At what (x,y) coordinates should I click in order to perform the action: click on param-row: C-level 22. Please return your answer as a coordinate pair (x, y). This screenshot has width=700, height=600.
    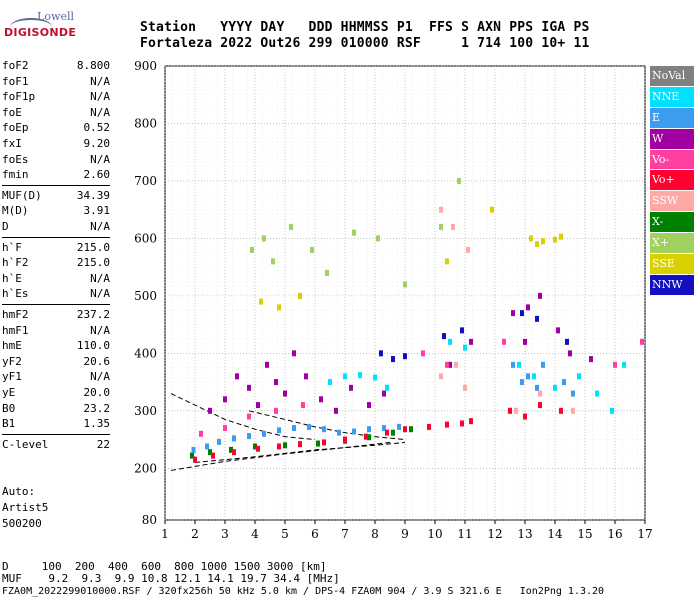
    Looking at the image, I should click on (56, 445).